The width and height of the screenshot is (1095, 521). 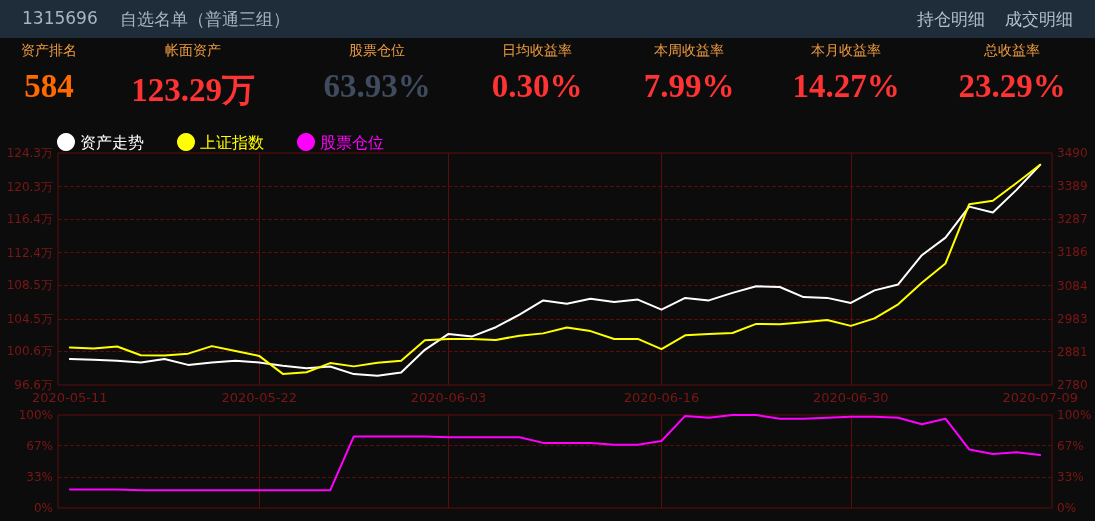 What do you see at coordinates (555, 453) in the screenshot?
I see `line-series` at bounding box center [555, 453].